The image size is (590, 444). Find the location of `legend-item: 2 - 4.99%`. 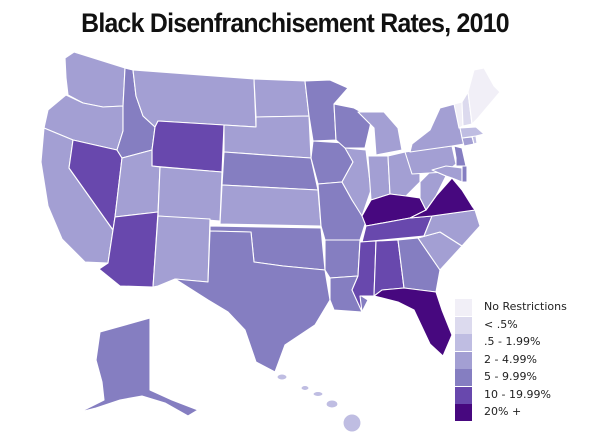

legend-item: 2 - 4.99% is located at coordinates (520, 360).